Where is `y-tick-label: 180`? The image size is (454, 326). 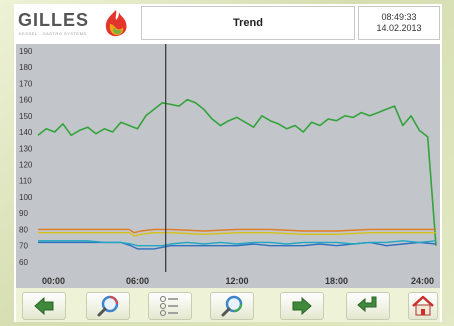 y-tick-label: 180 is located at coordinates (26, 67).